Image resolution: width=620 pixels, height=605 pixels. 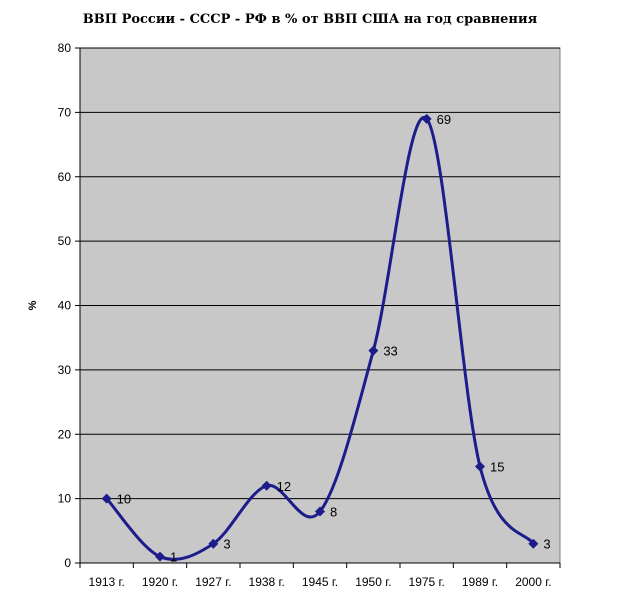 I want to click on y-tick-label: 50, so click(x=65, y=241).